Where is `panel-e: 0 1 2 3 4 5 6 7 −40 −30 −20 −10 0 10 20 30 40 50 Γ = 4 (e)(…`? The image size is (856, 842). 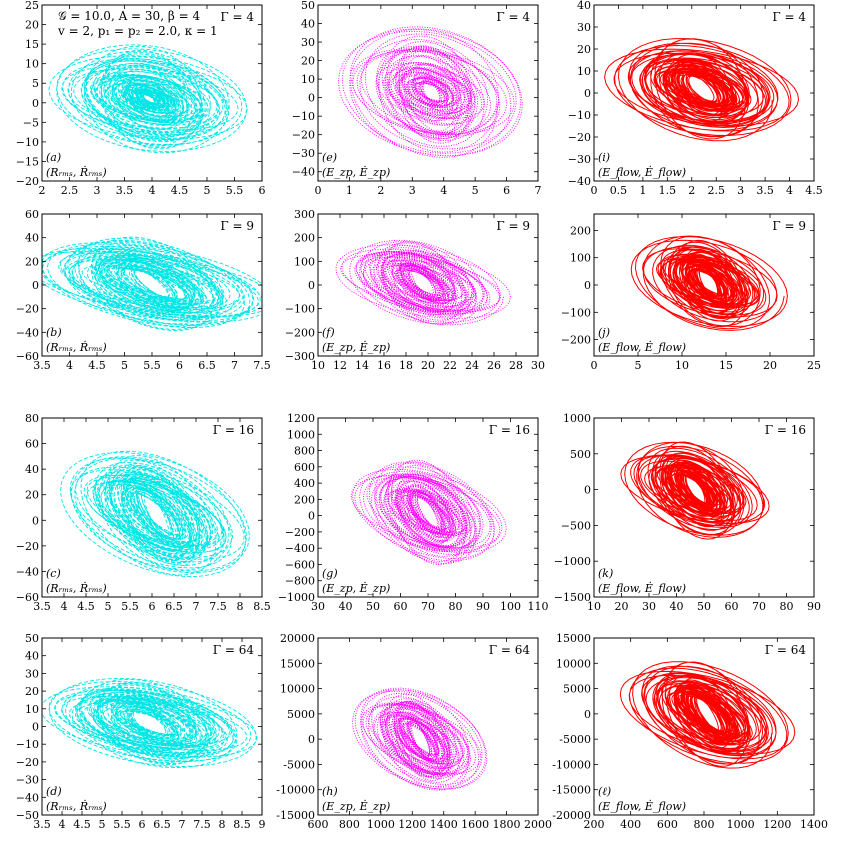
panel-e: 0 1 2 3 4 5 6 7 −40 −30 −20 −10 0 10 20 30 40 50 Γ = 4 (e)(… is located at coordinates (417, 98).